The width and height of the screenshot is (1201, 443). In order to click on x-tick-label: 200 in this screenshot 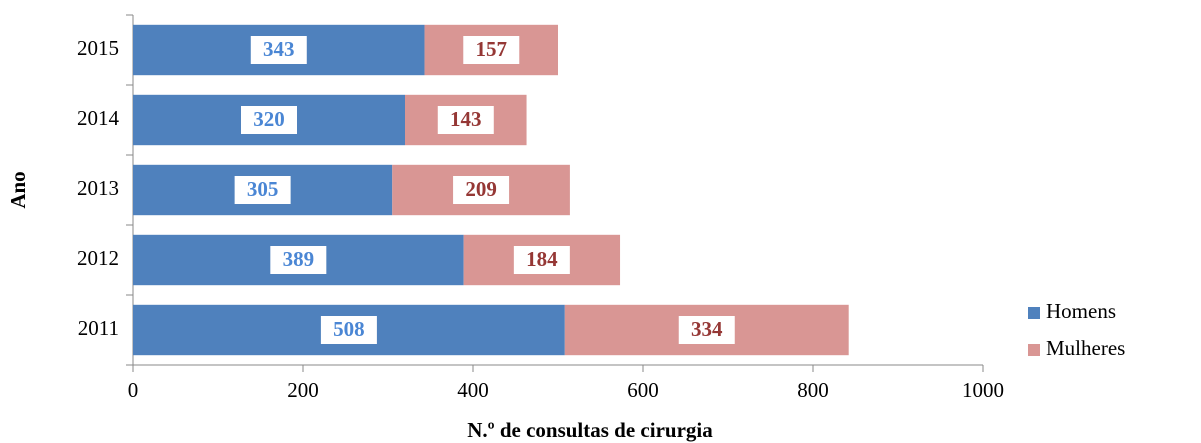, I will do `click(303, 390)`.